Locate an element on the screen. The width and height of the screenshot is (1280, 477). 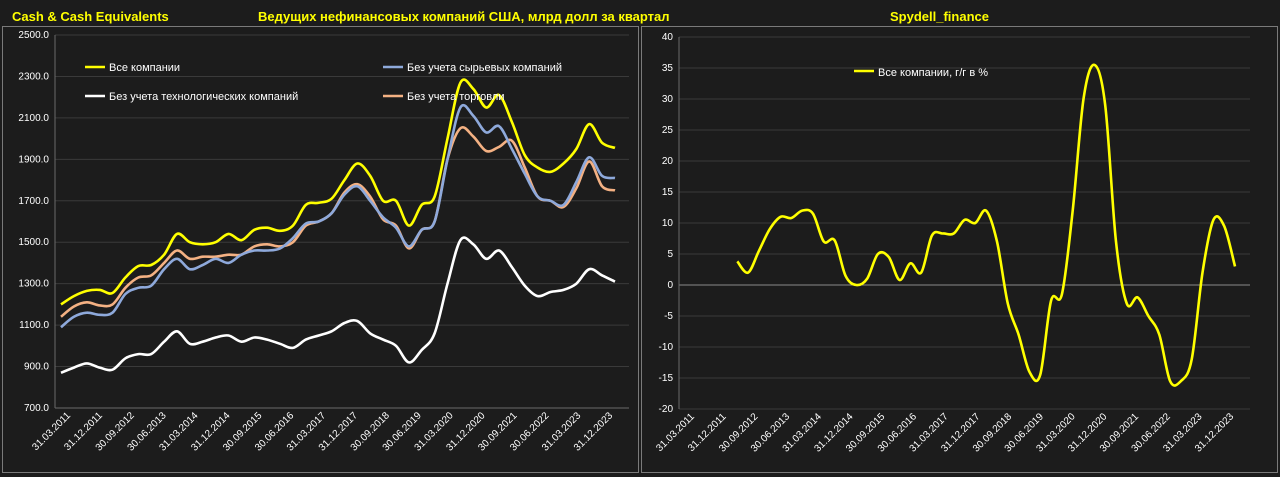
y-tick-label: -20 is located at coordinates (666, 409).